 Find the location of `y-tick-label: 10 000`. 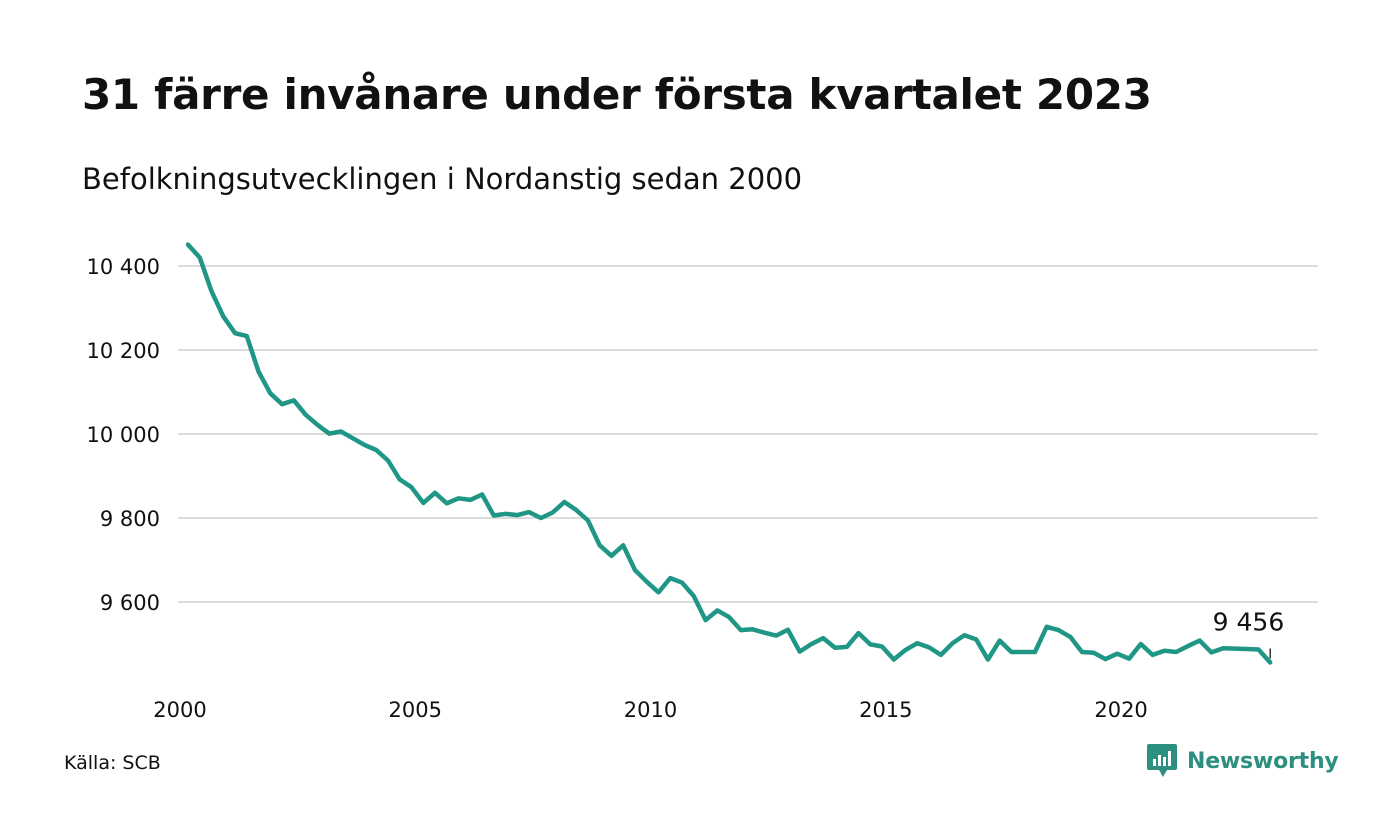

y-tick-label: 10 000 is located at coordinates (123, 435).